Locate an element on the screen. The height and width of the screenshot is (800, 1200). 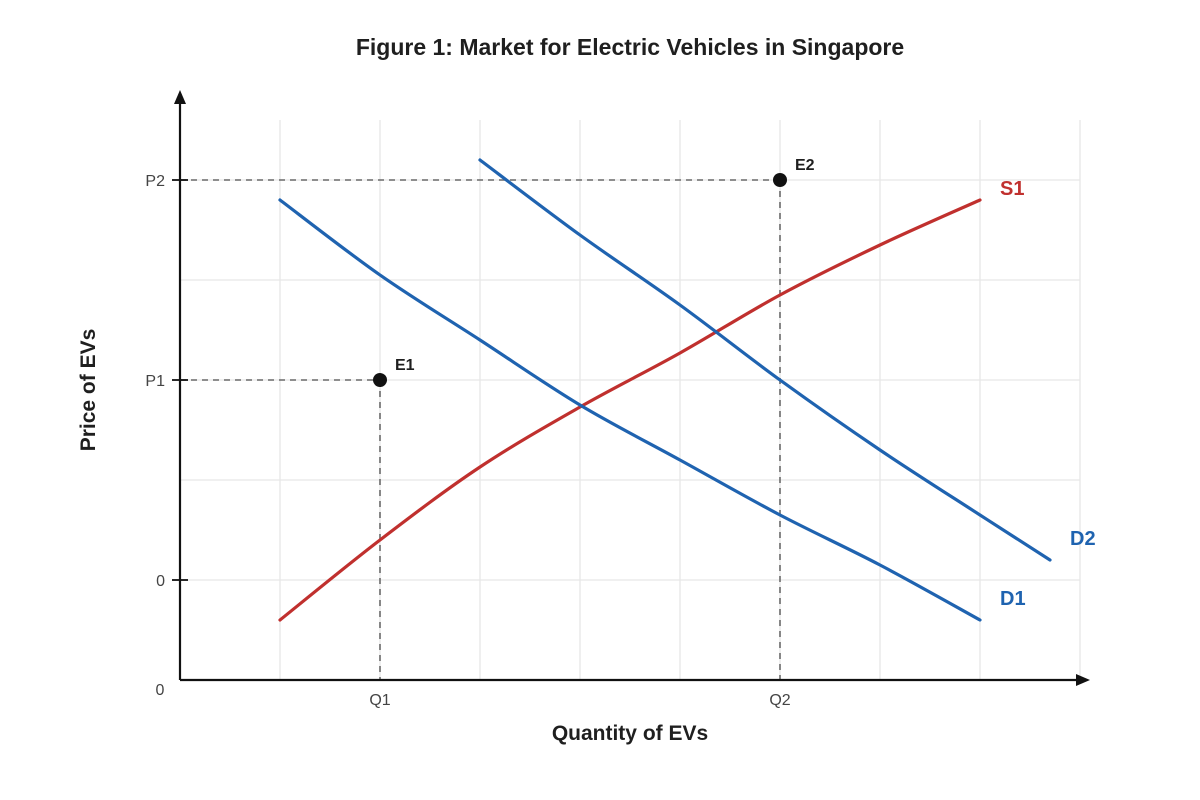
y-axis-title: Price of EVs is located at coordinates (88, 390).